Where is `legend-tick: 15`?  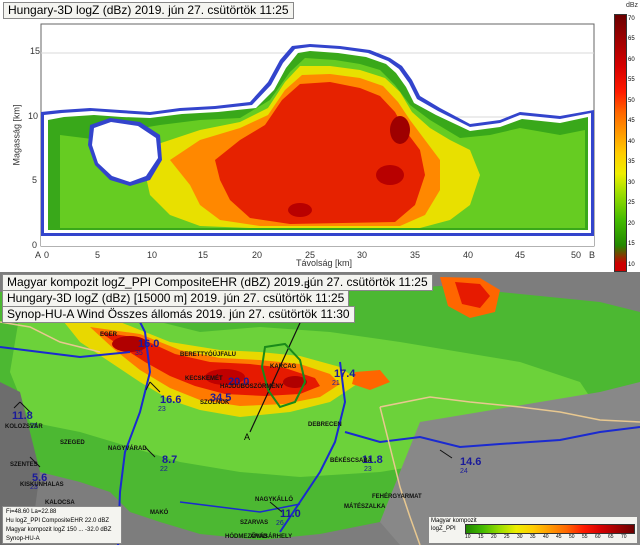
legend-tick: 15 is located at coordinates (481, 537).